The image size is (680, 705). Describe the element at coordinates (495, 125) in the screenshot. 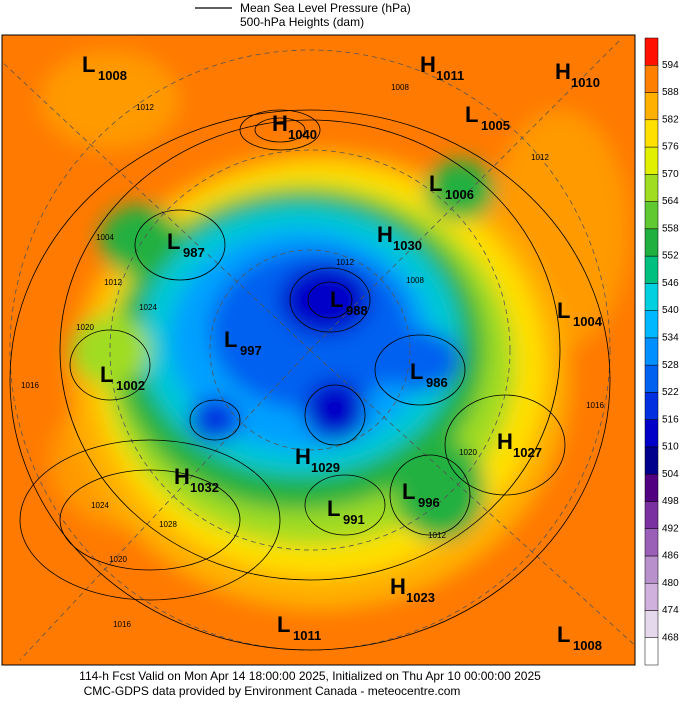

I see `pressure-value: 1005` at that location.